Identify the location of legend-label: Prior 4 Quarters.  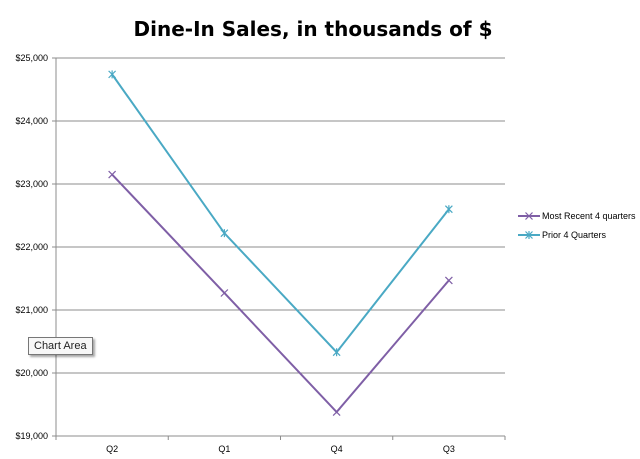
(574, 235).